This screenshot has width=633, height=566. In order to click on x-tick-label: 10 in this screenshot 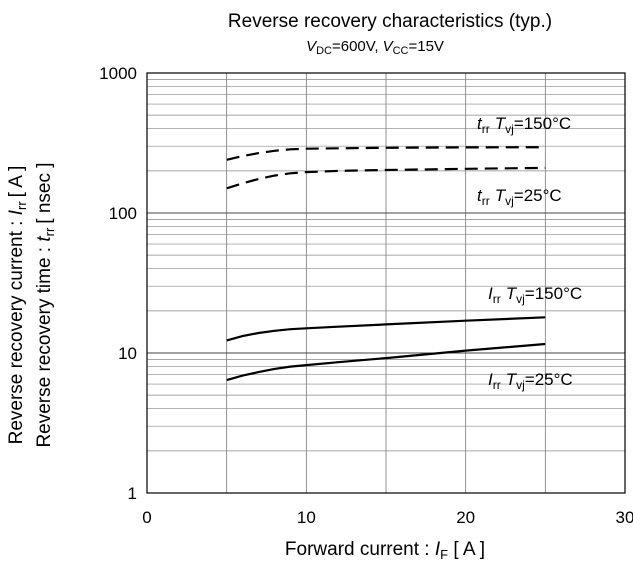, I will do `click(306, 517)`.